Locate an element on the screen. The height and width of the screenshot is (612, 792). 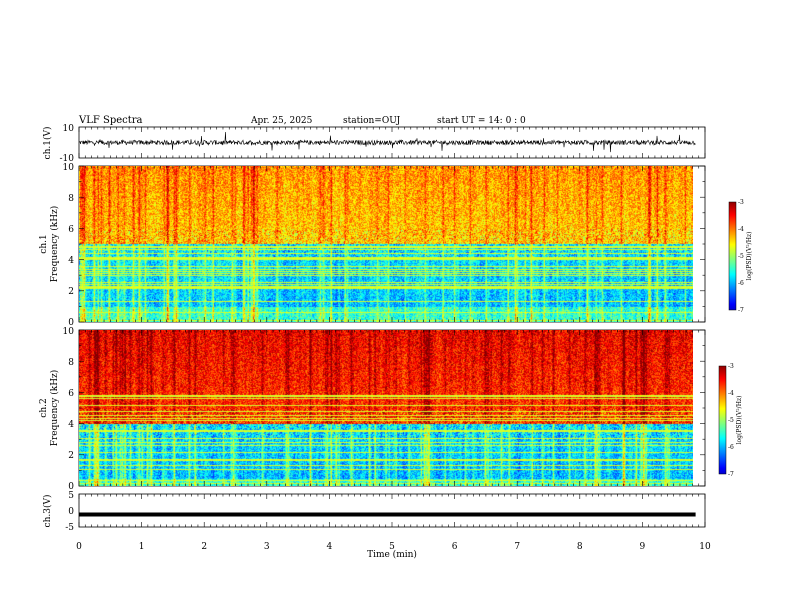
ch1-ytick-8: 8 is located at coordinates (71, 199).